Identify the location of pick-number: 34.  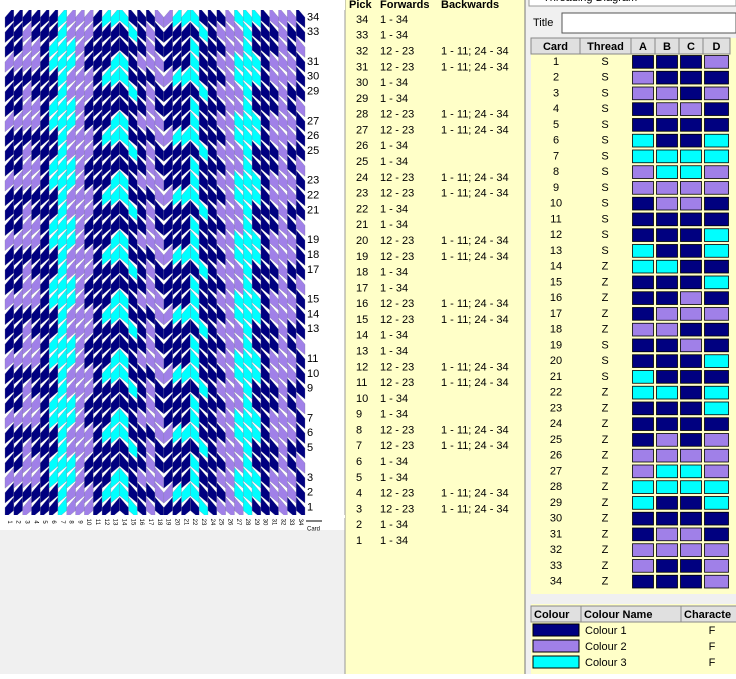
(362, 20).